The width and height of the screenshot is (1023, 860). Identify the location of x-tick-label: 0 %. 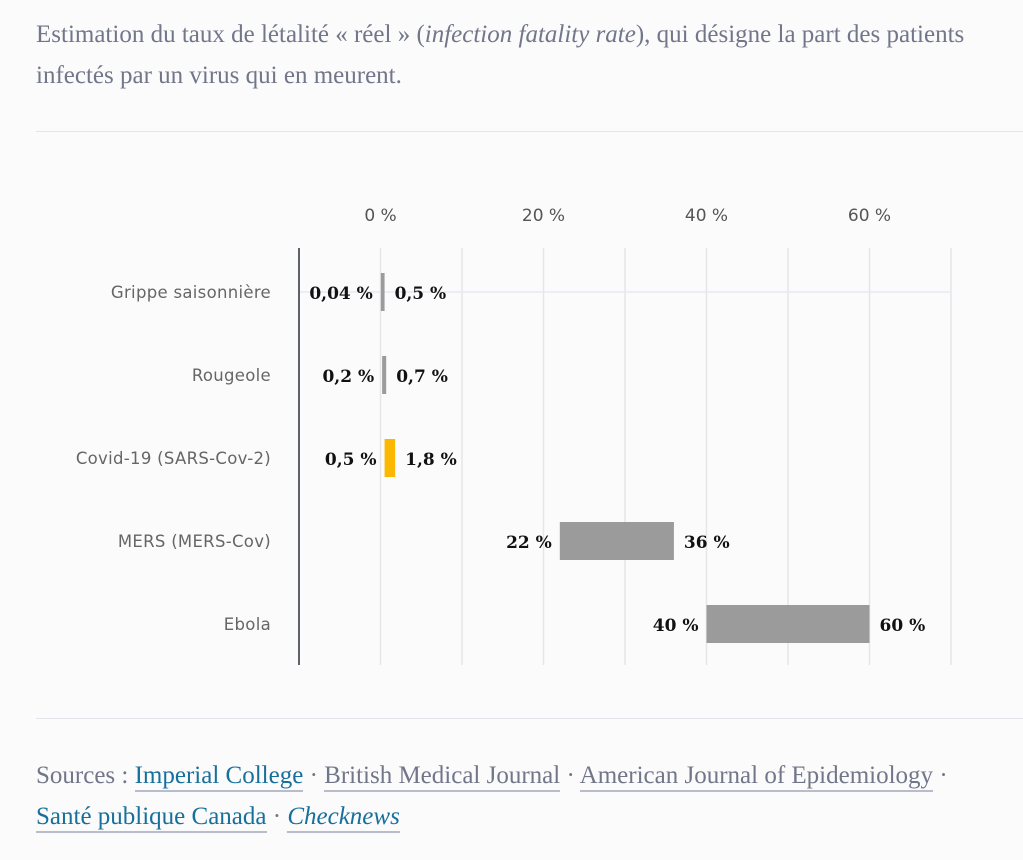
(380, 216).